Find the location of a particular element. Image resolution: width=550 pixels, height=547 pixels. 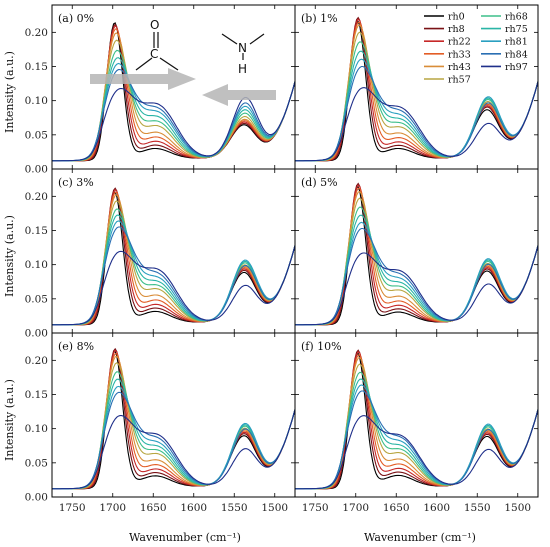

y-axis-title-middle: Intensity (a.u.) is located at coordinates (9, 256).